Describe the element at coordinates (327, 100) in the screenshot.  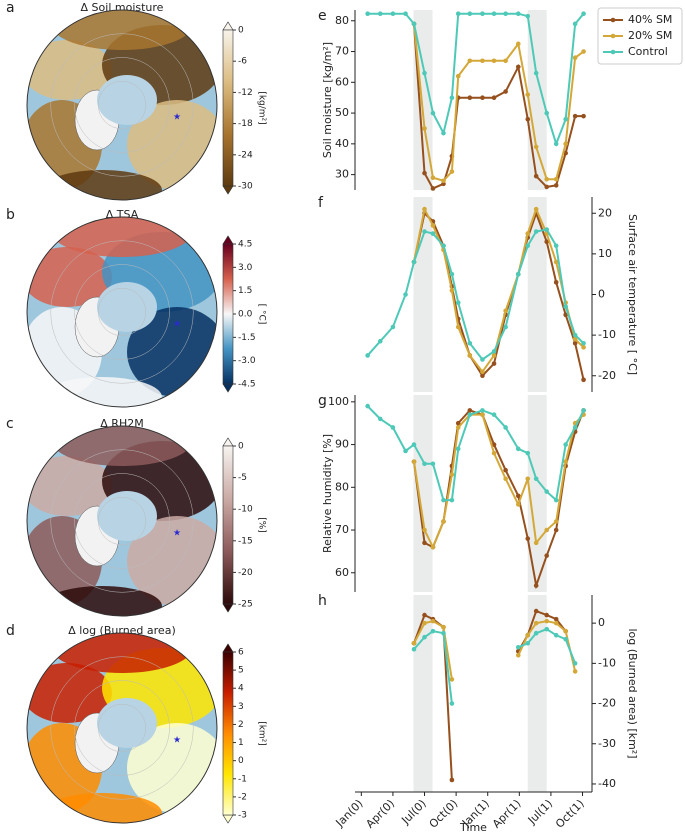
I see `y-axis-label: Soil moisture [kg/m²]` at that location.